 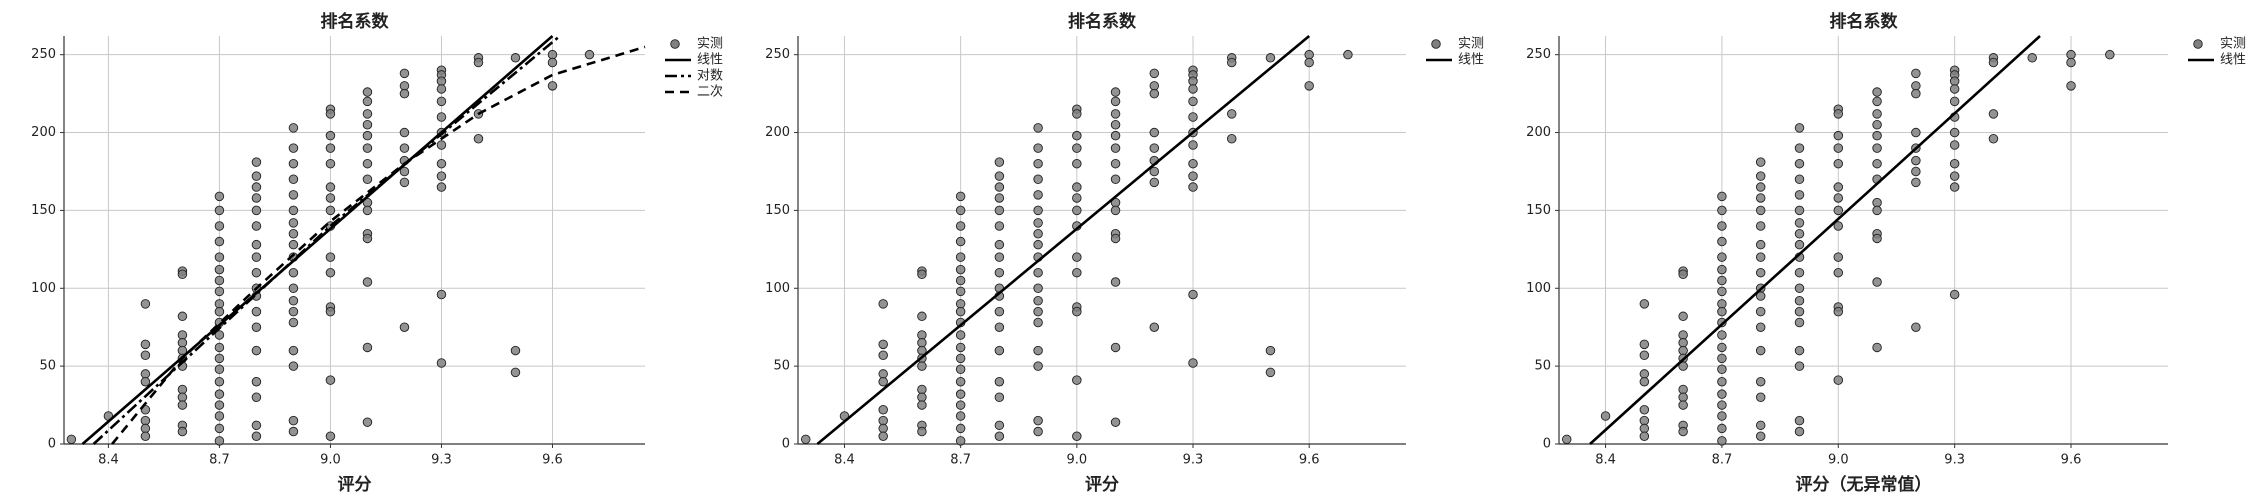 What do you see at coordinates (1864, 484) in the screenshot?
I see `x-axis-label: 评分（无异常值）` at bounding box center [1864, 484].